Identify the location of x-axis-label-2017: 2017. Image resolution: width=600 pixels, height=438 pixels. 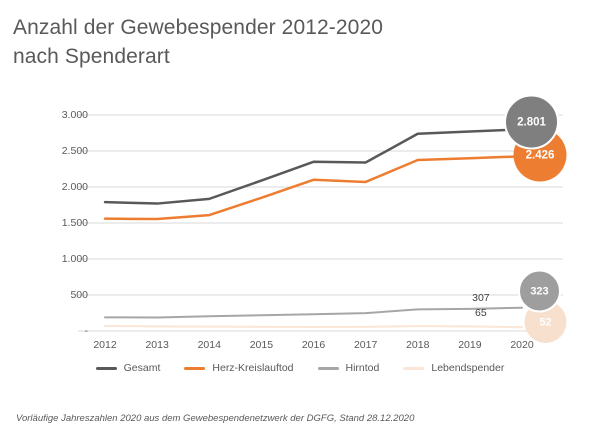
(365, 345).